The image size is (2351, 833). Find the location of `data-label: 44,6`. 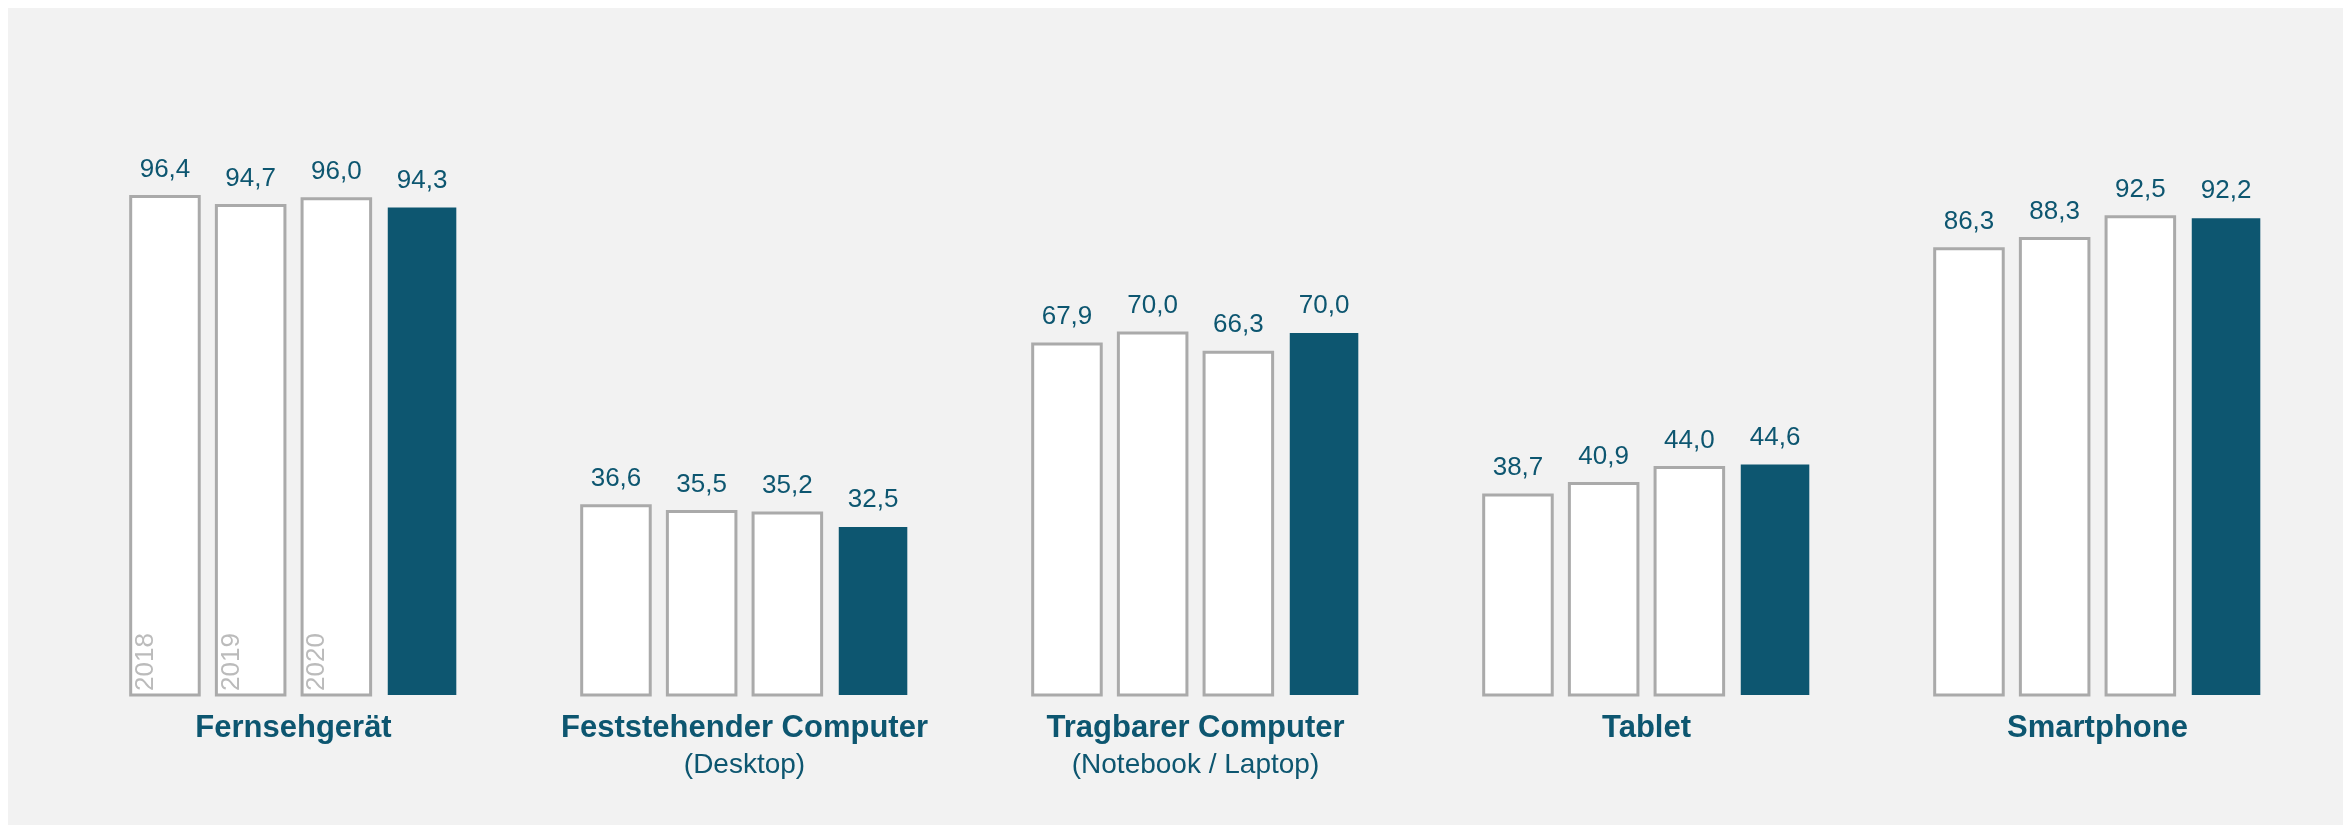

data-label: 44,6 is located at coordinates (1775, 435).